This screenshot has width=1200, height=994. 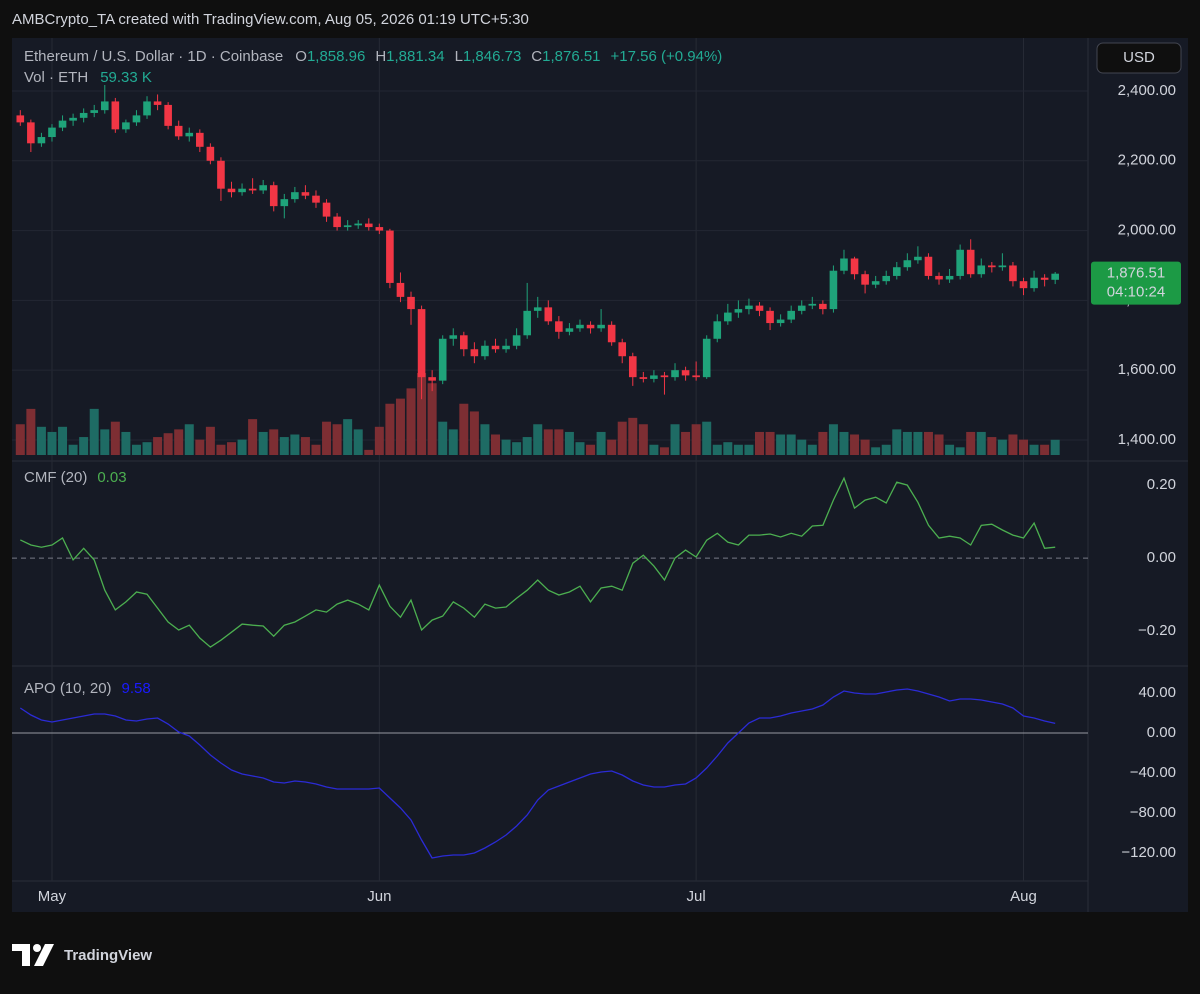 I want to click on y-tick-label: −120.00, so click(x=1148, y=852).